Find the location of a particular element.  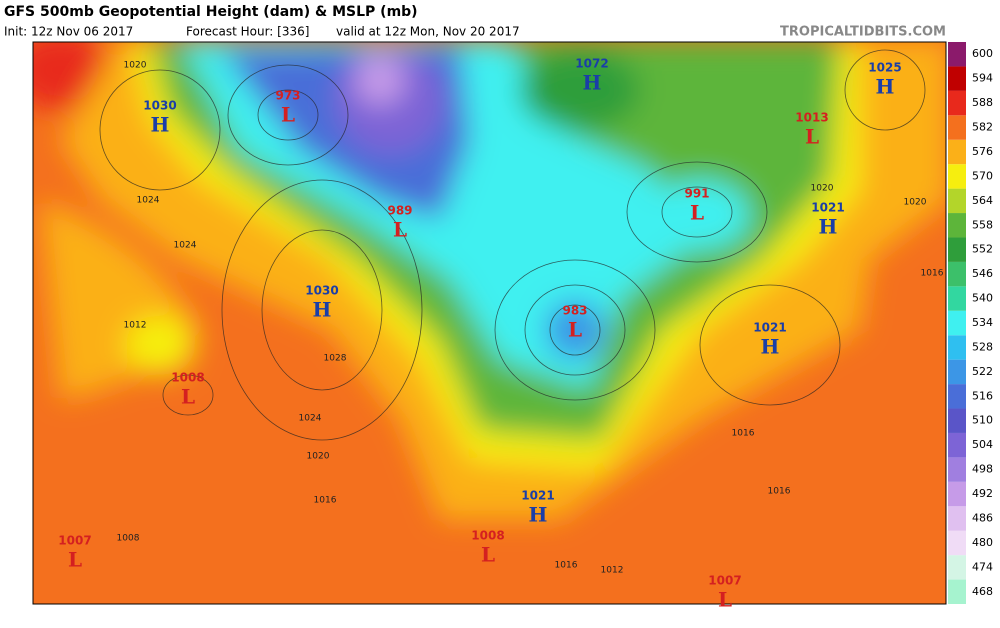

center-value: 991 is located at coordinates (696, 194).